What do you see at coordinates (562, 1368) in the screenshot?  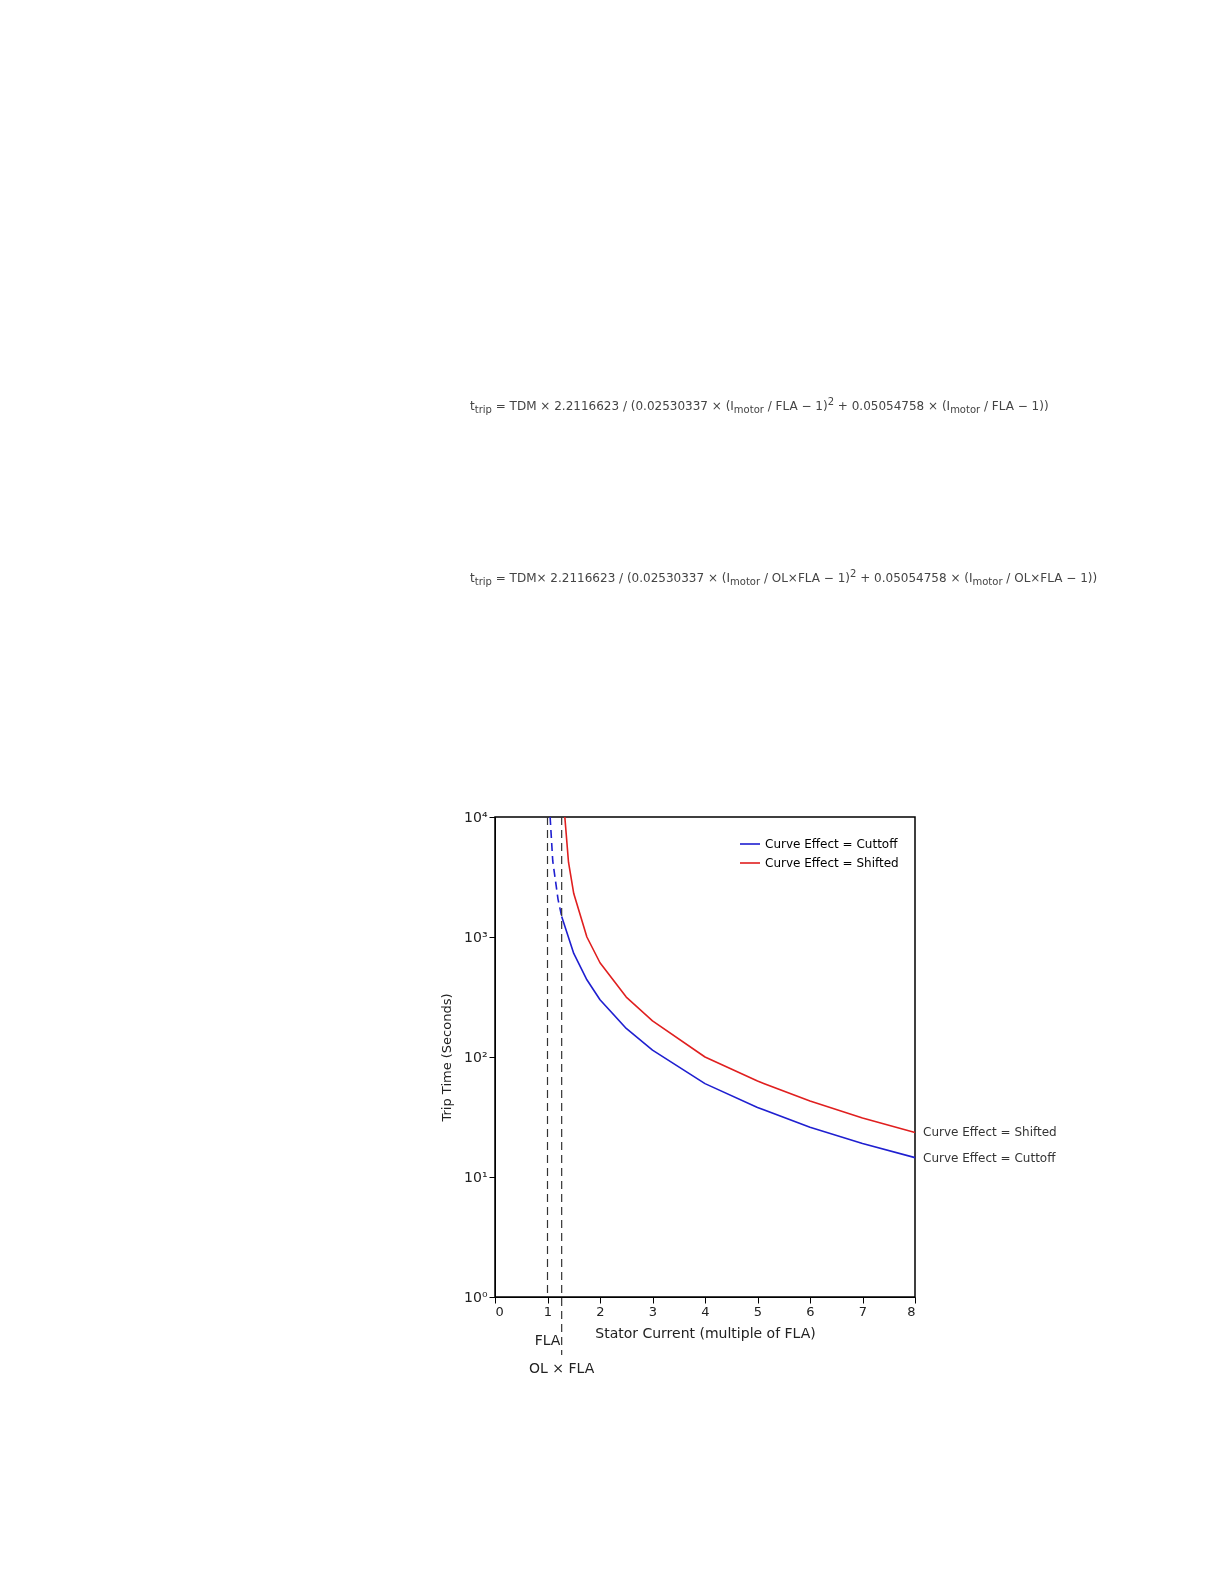 I see `ref-line-label: OL × FLA` at bounding box center [562, 1368].